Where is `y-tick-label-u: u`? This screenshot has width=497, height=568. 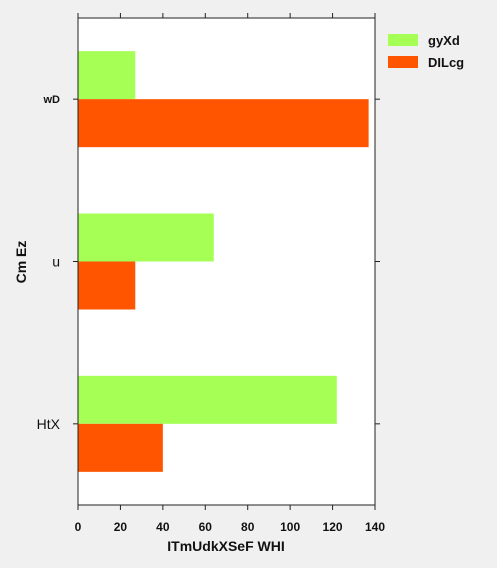 y-tick-label-u: u is located at coordinates (56, 262).